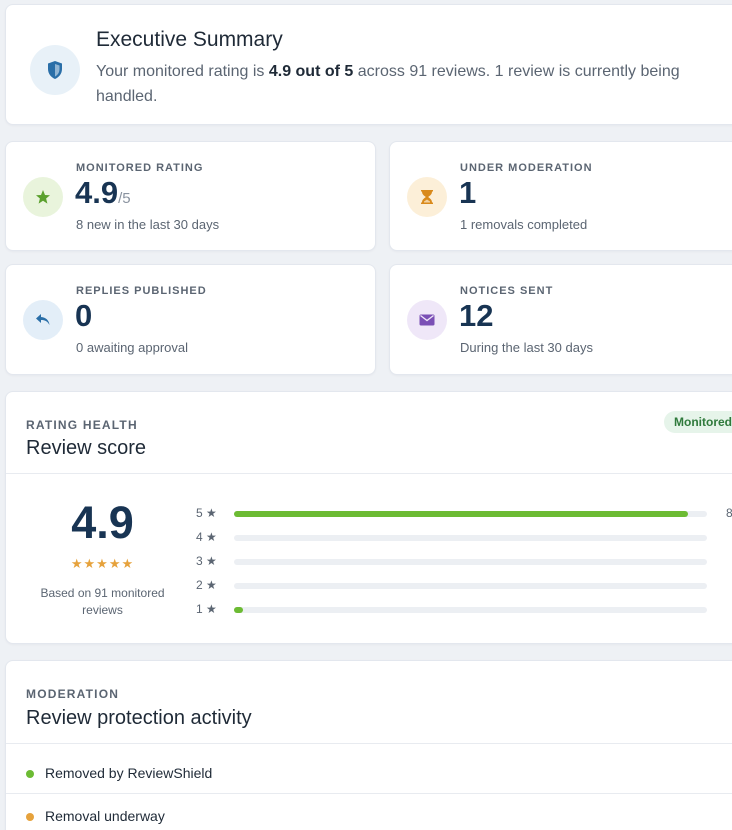  Describe the element at coordinates (476, 315) in the screenshot. I see `stat-value: 12` at that location.